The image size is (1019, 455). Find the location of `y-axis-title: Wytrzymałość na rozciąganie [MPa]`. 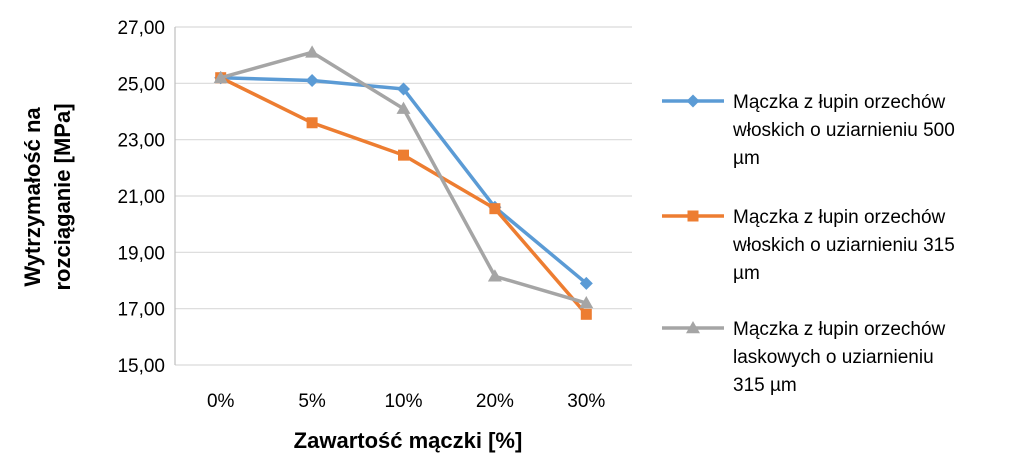

y-axis-title: Wytrzymałość na rozciąganie [MPa] is located at coordinates (47, 196).